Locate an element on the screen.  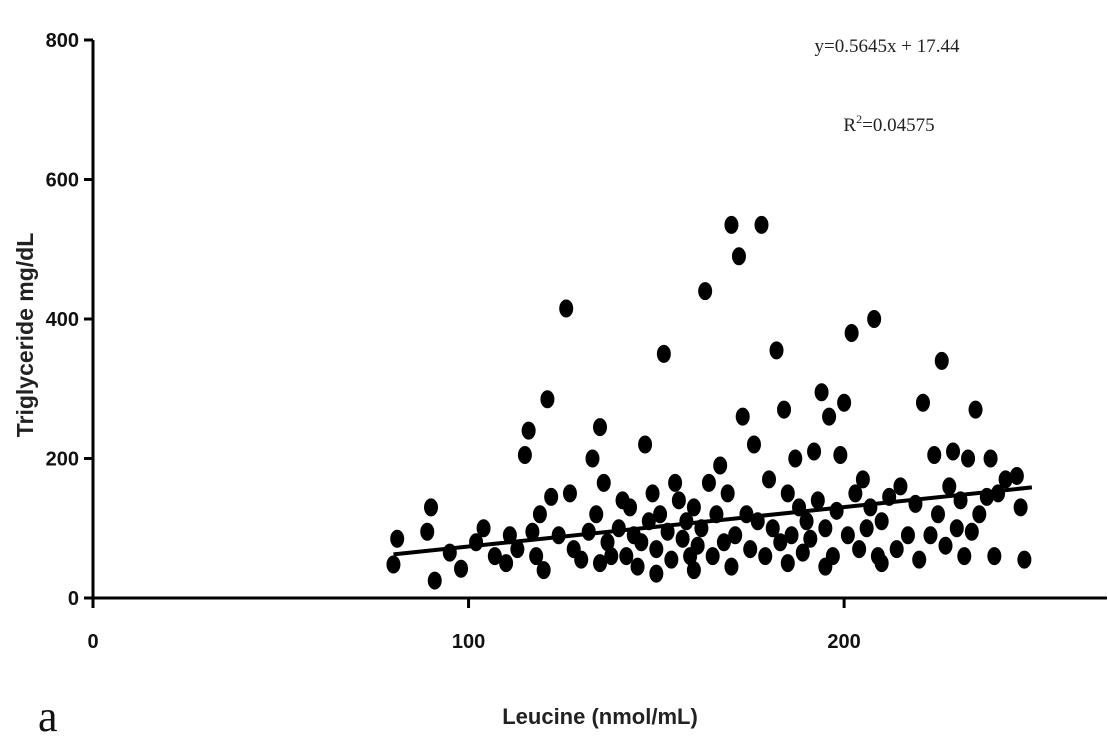
r-squared-label: R2=0.04575 is located at coordinates (888, 124).